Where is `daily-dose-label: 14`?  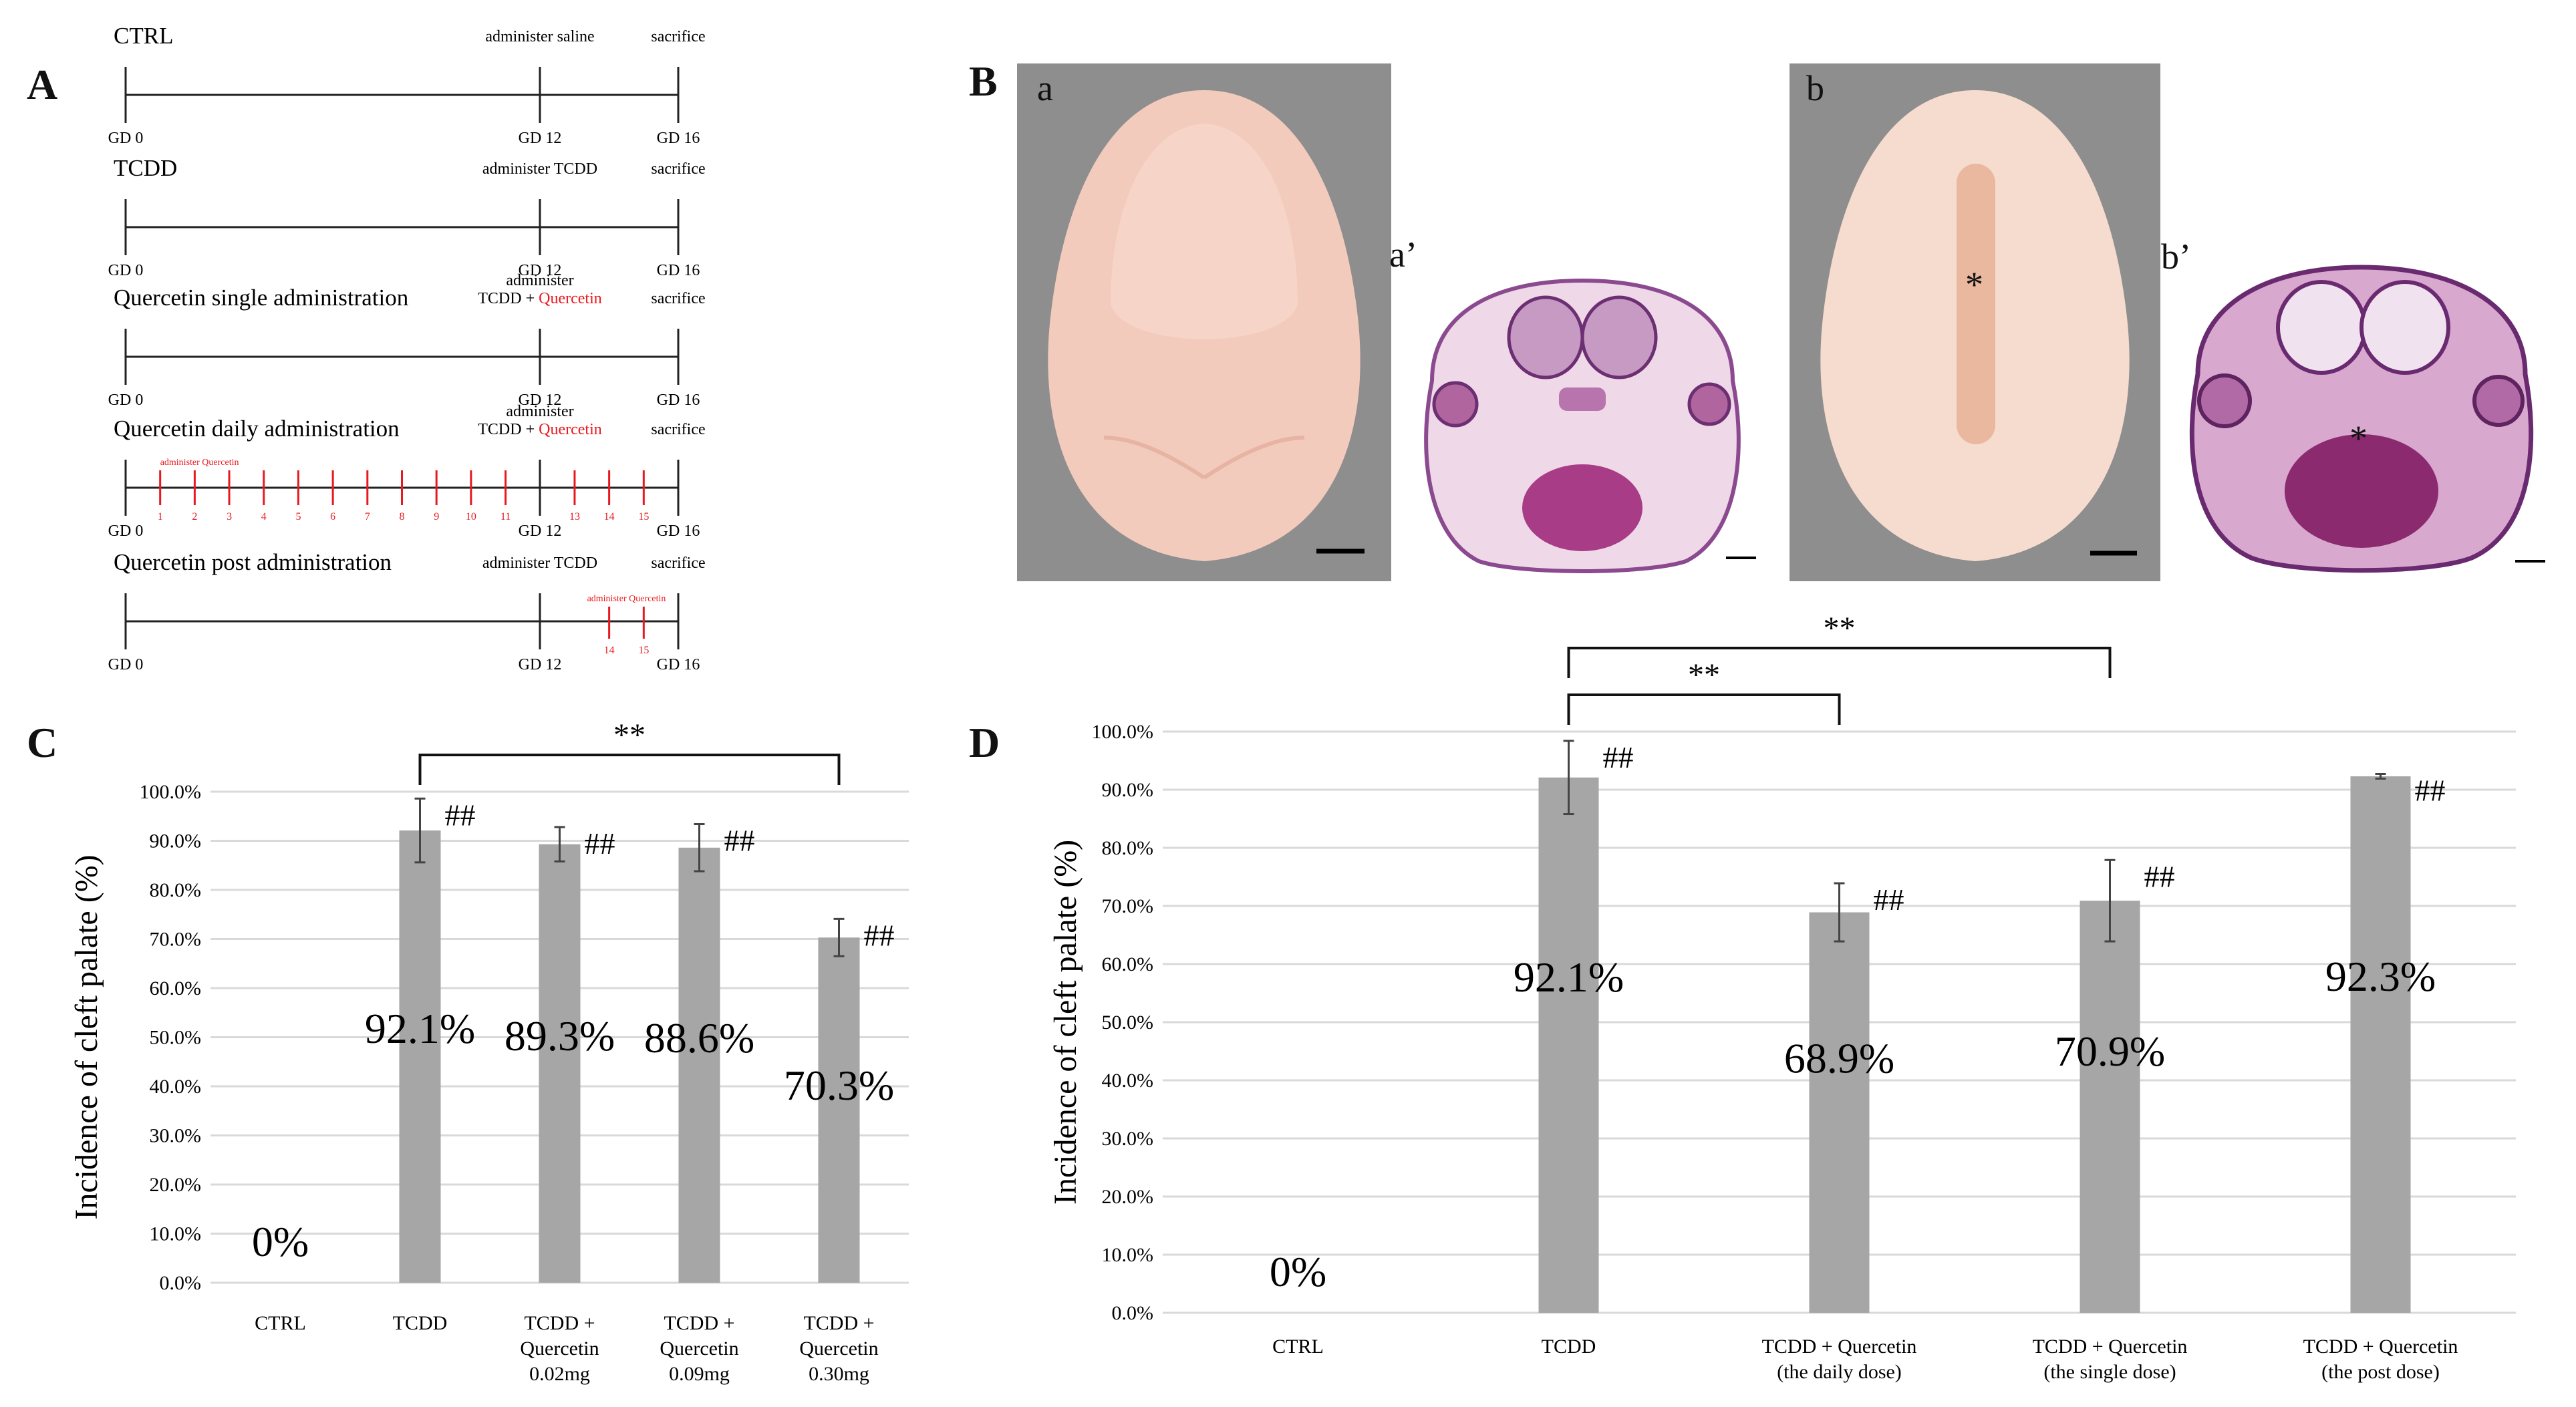
daily-dose-label: 14 is located at coordinates (609, 516).